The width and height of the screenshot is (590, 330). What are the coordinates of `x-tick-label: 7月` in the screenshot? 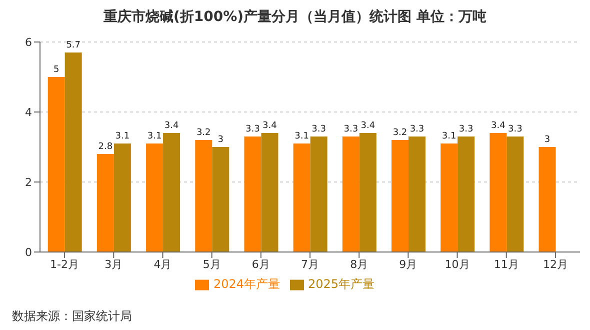 It's located at (310, 264).